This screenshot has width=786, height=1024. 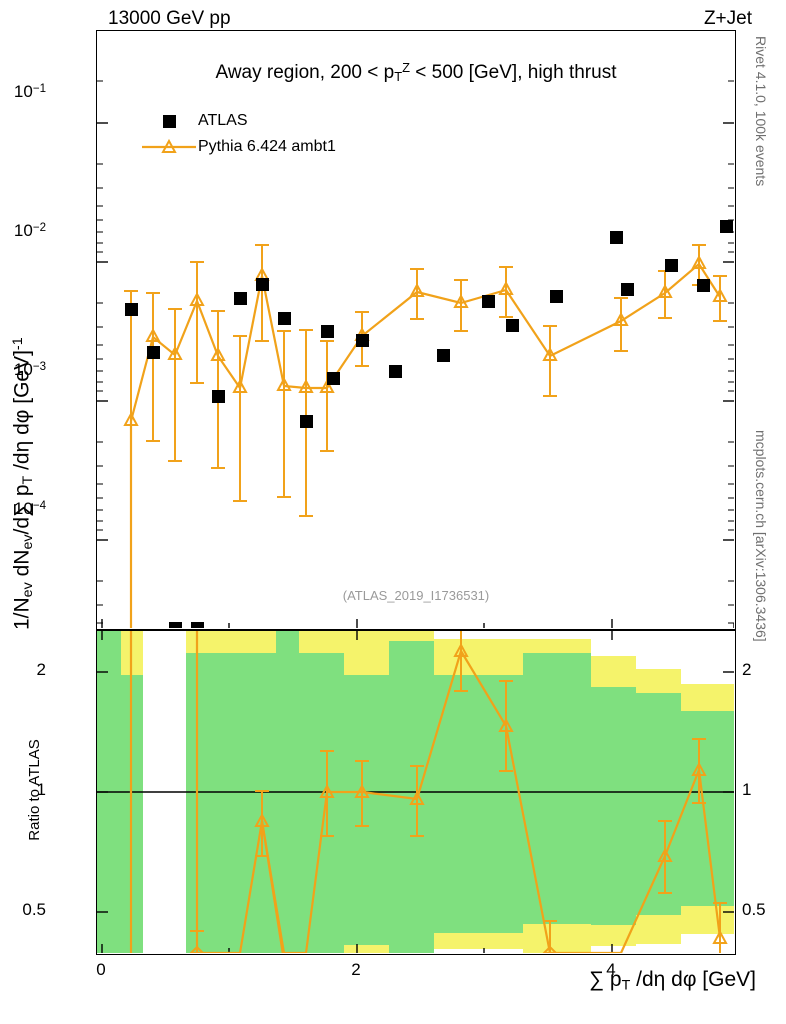 What do you see at coordinates (747, 789) in the screenshot?
I see `ratio-y-tick-1-right: 1` at bounding box center [747, 789].